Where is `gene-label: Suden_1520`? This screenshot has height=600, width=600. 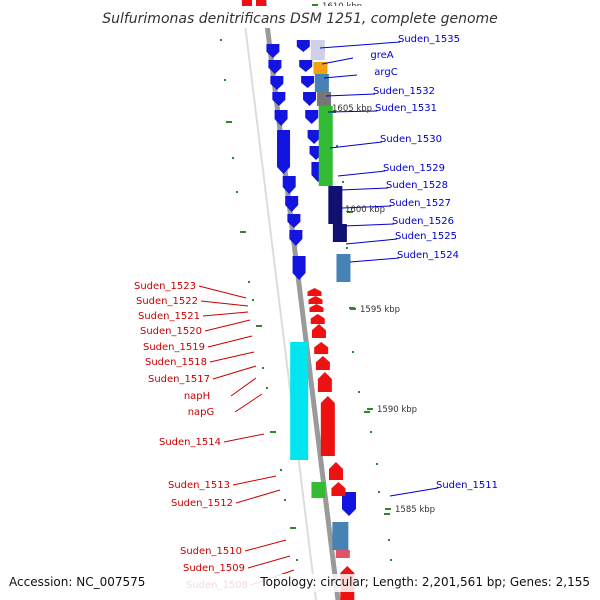
gene-label: Suden_1520 is located at coordinates (171, 331).